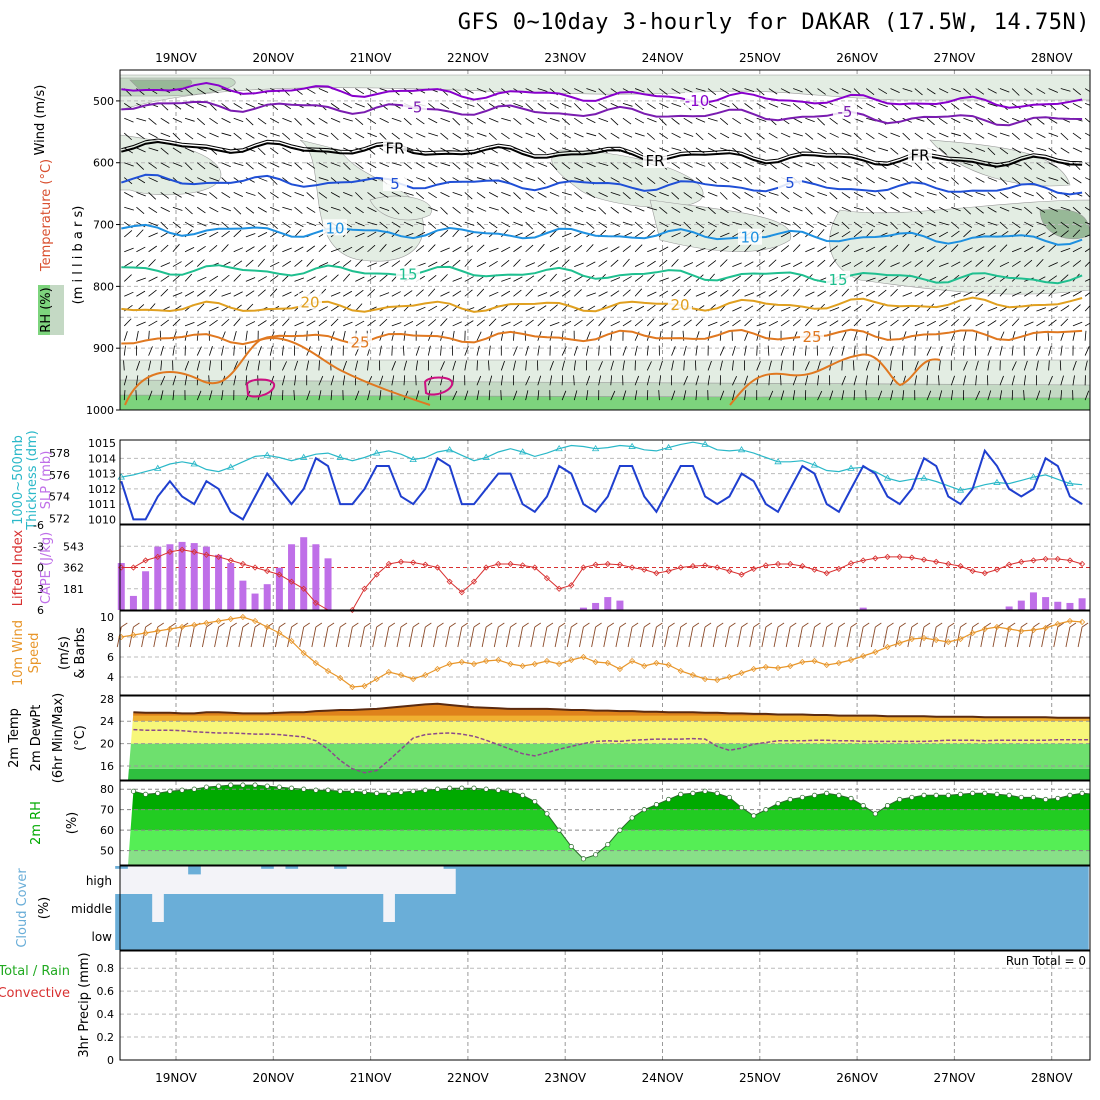 Image resolution: width=1100 pixels, height=1100 pixels. I want to click on contour-label: -5, so click(845, 112).